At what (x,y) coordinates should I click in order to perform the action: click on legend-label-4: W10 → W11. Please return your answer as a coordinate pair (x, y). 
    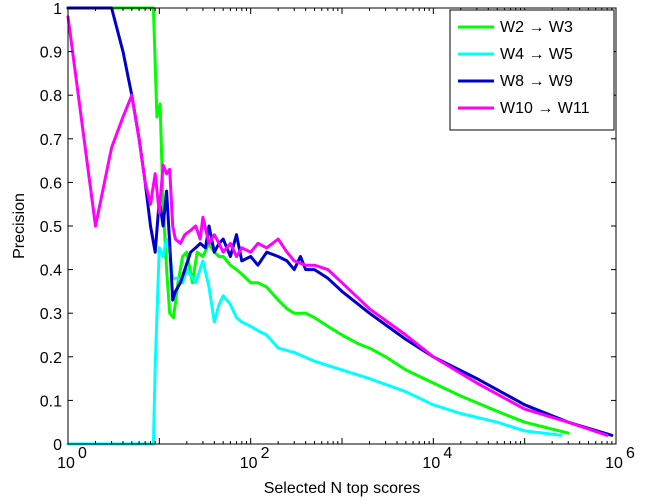
    Looking at the image, I should click on (545, 108).